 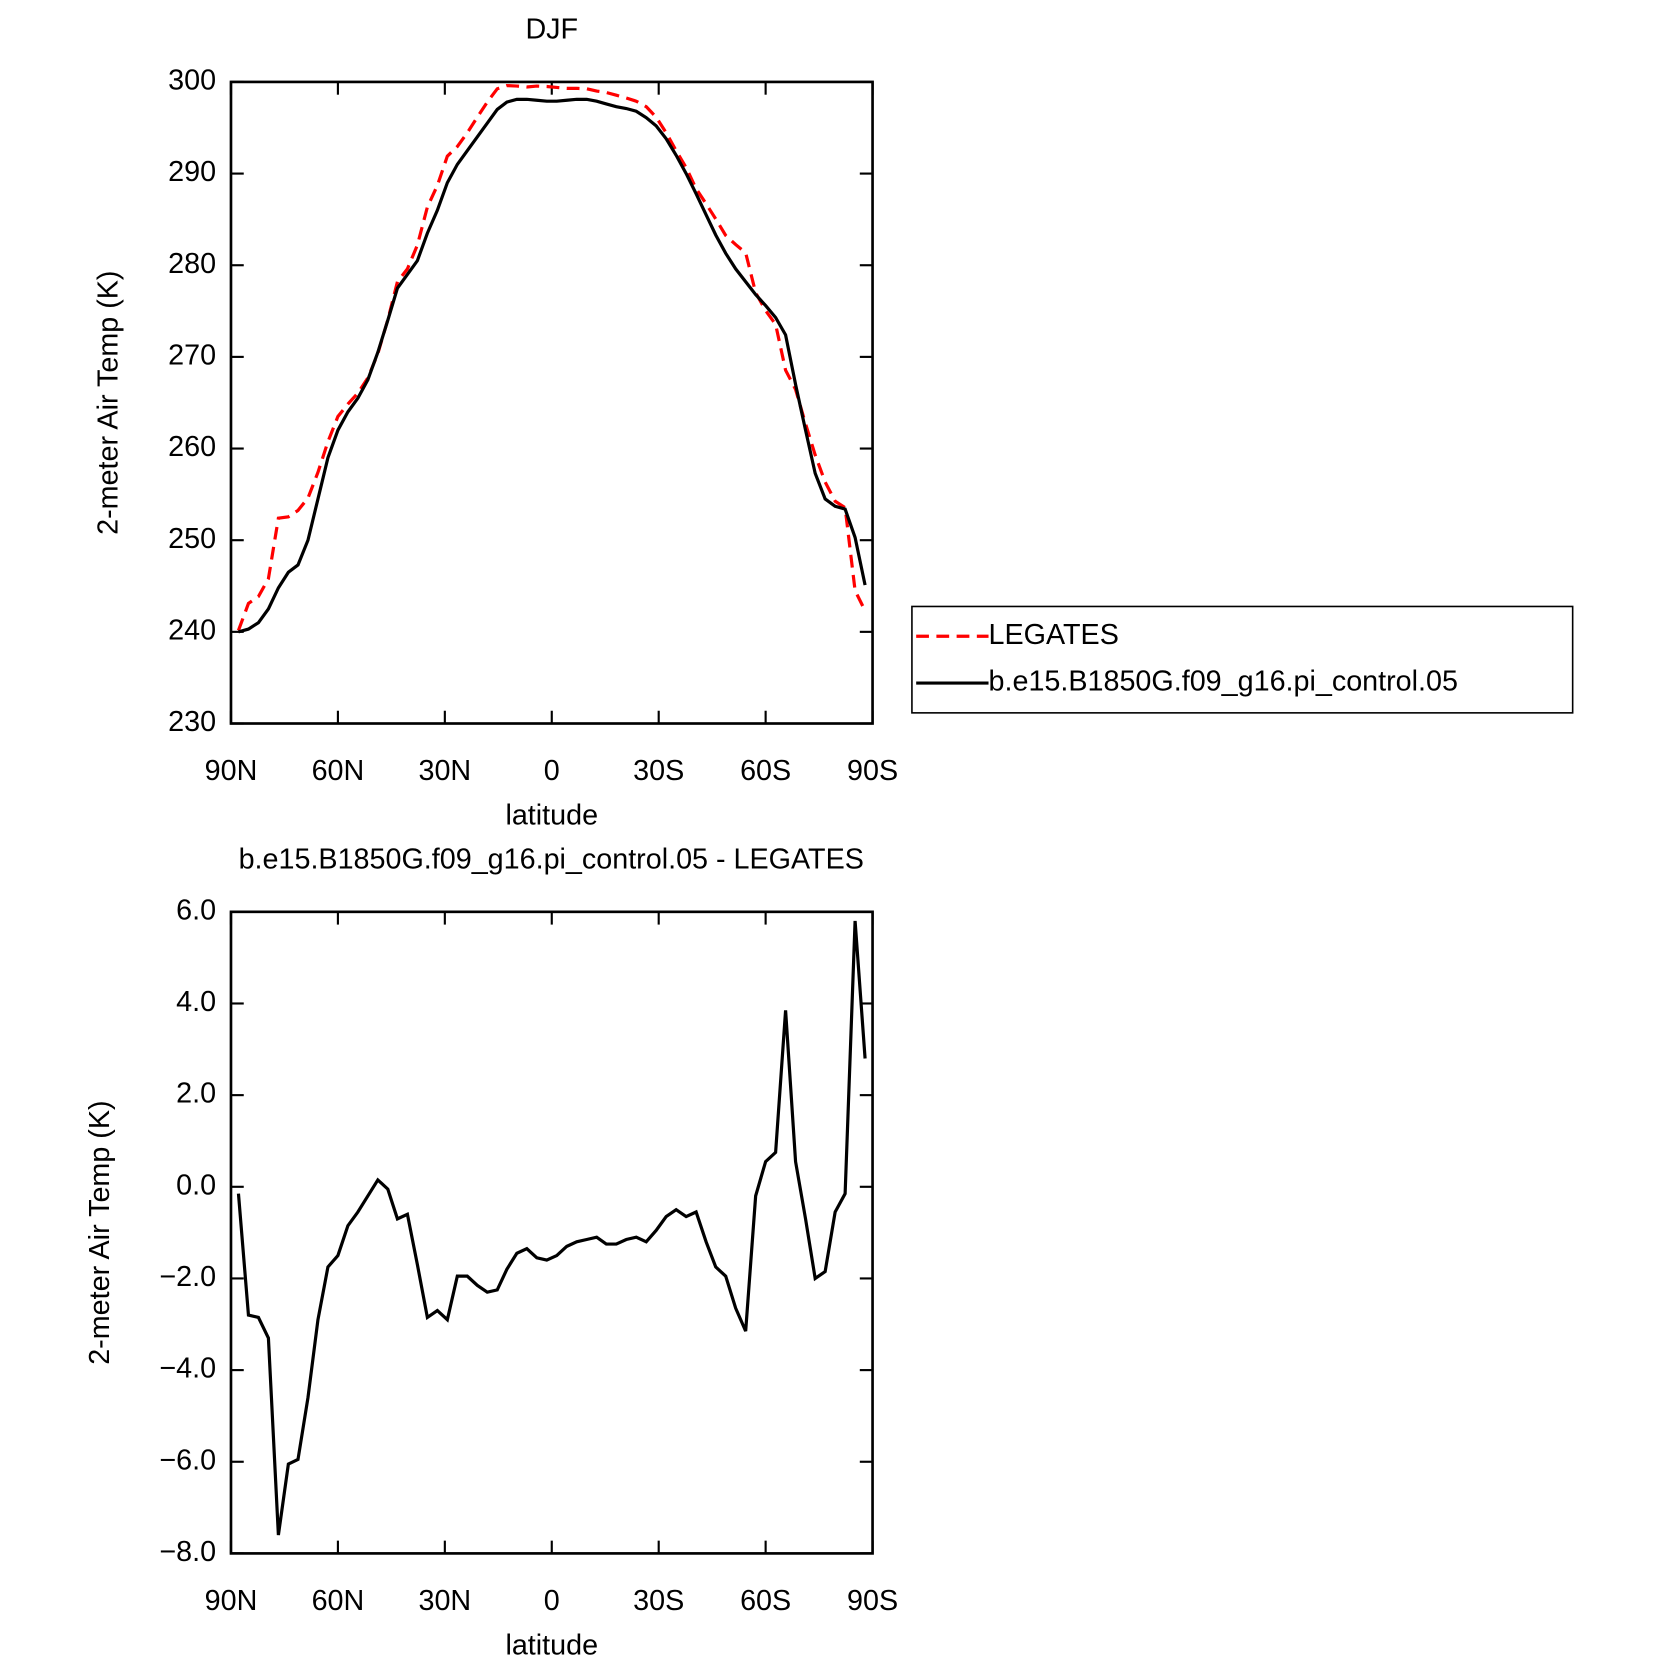 I want to click on y-tick-label: 4.0, so click(x=196, y=1002).